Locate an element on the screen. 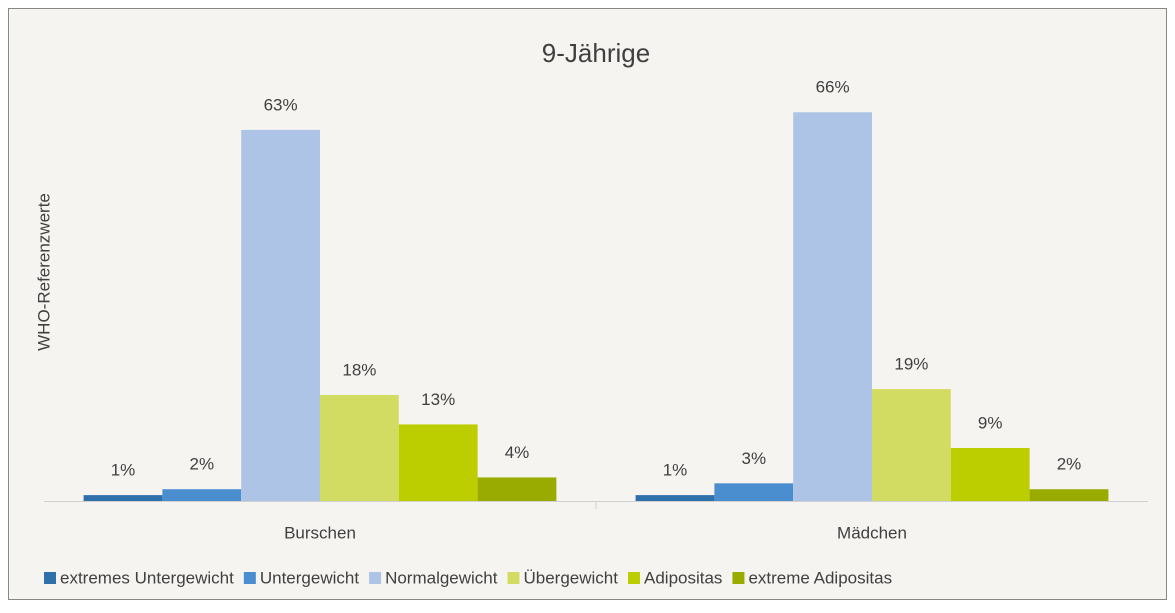 The image size is (1175, 613). data-label: 66% is located at coordinates (833, 87).